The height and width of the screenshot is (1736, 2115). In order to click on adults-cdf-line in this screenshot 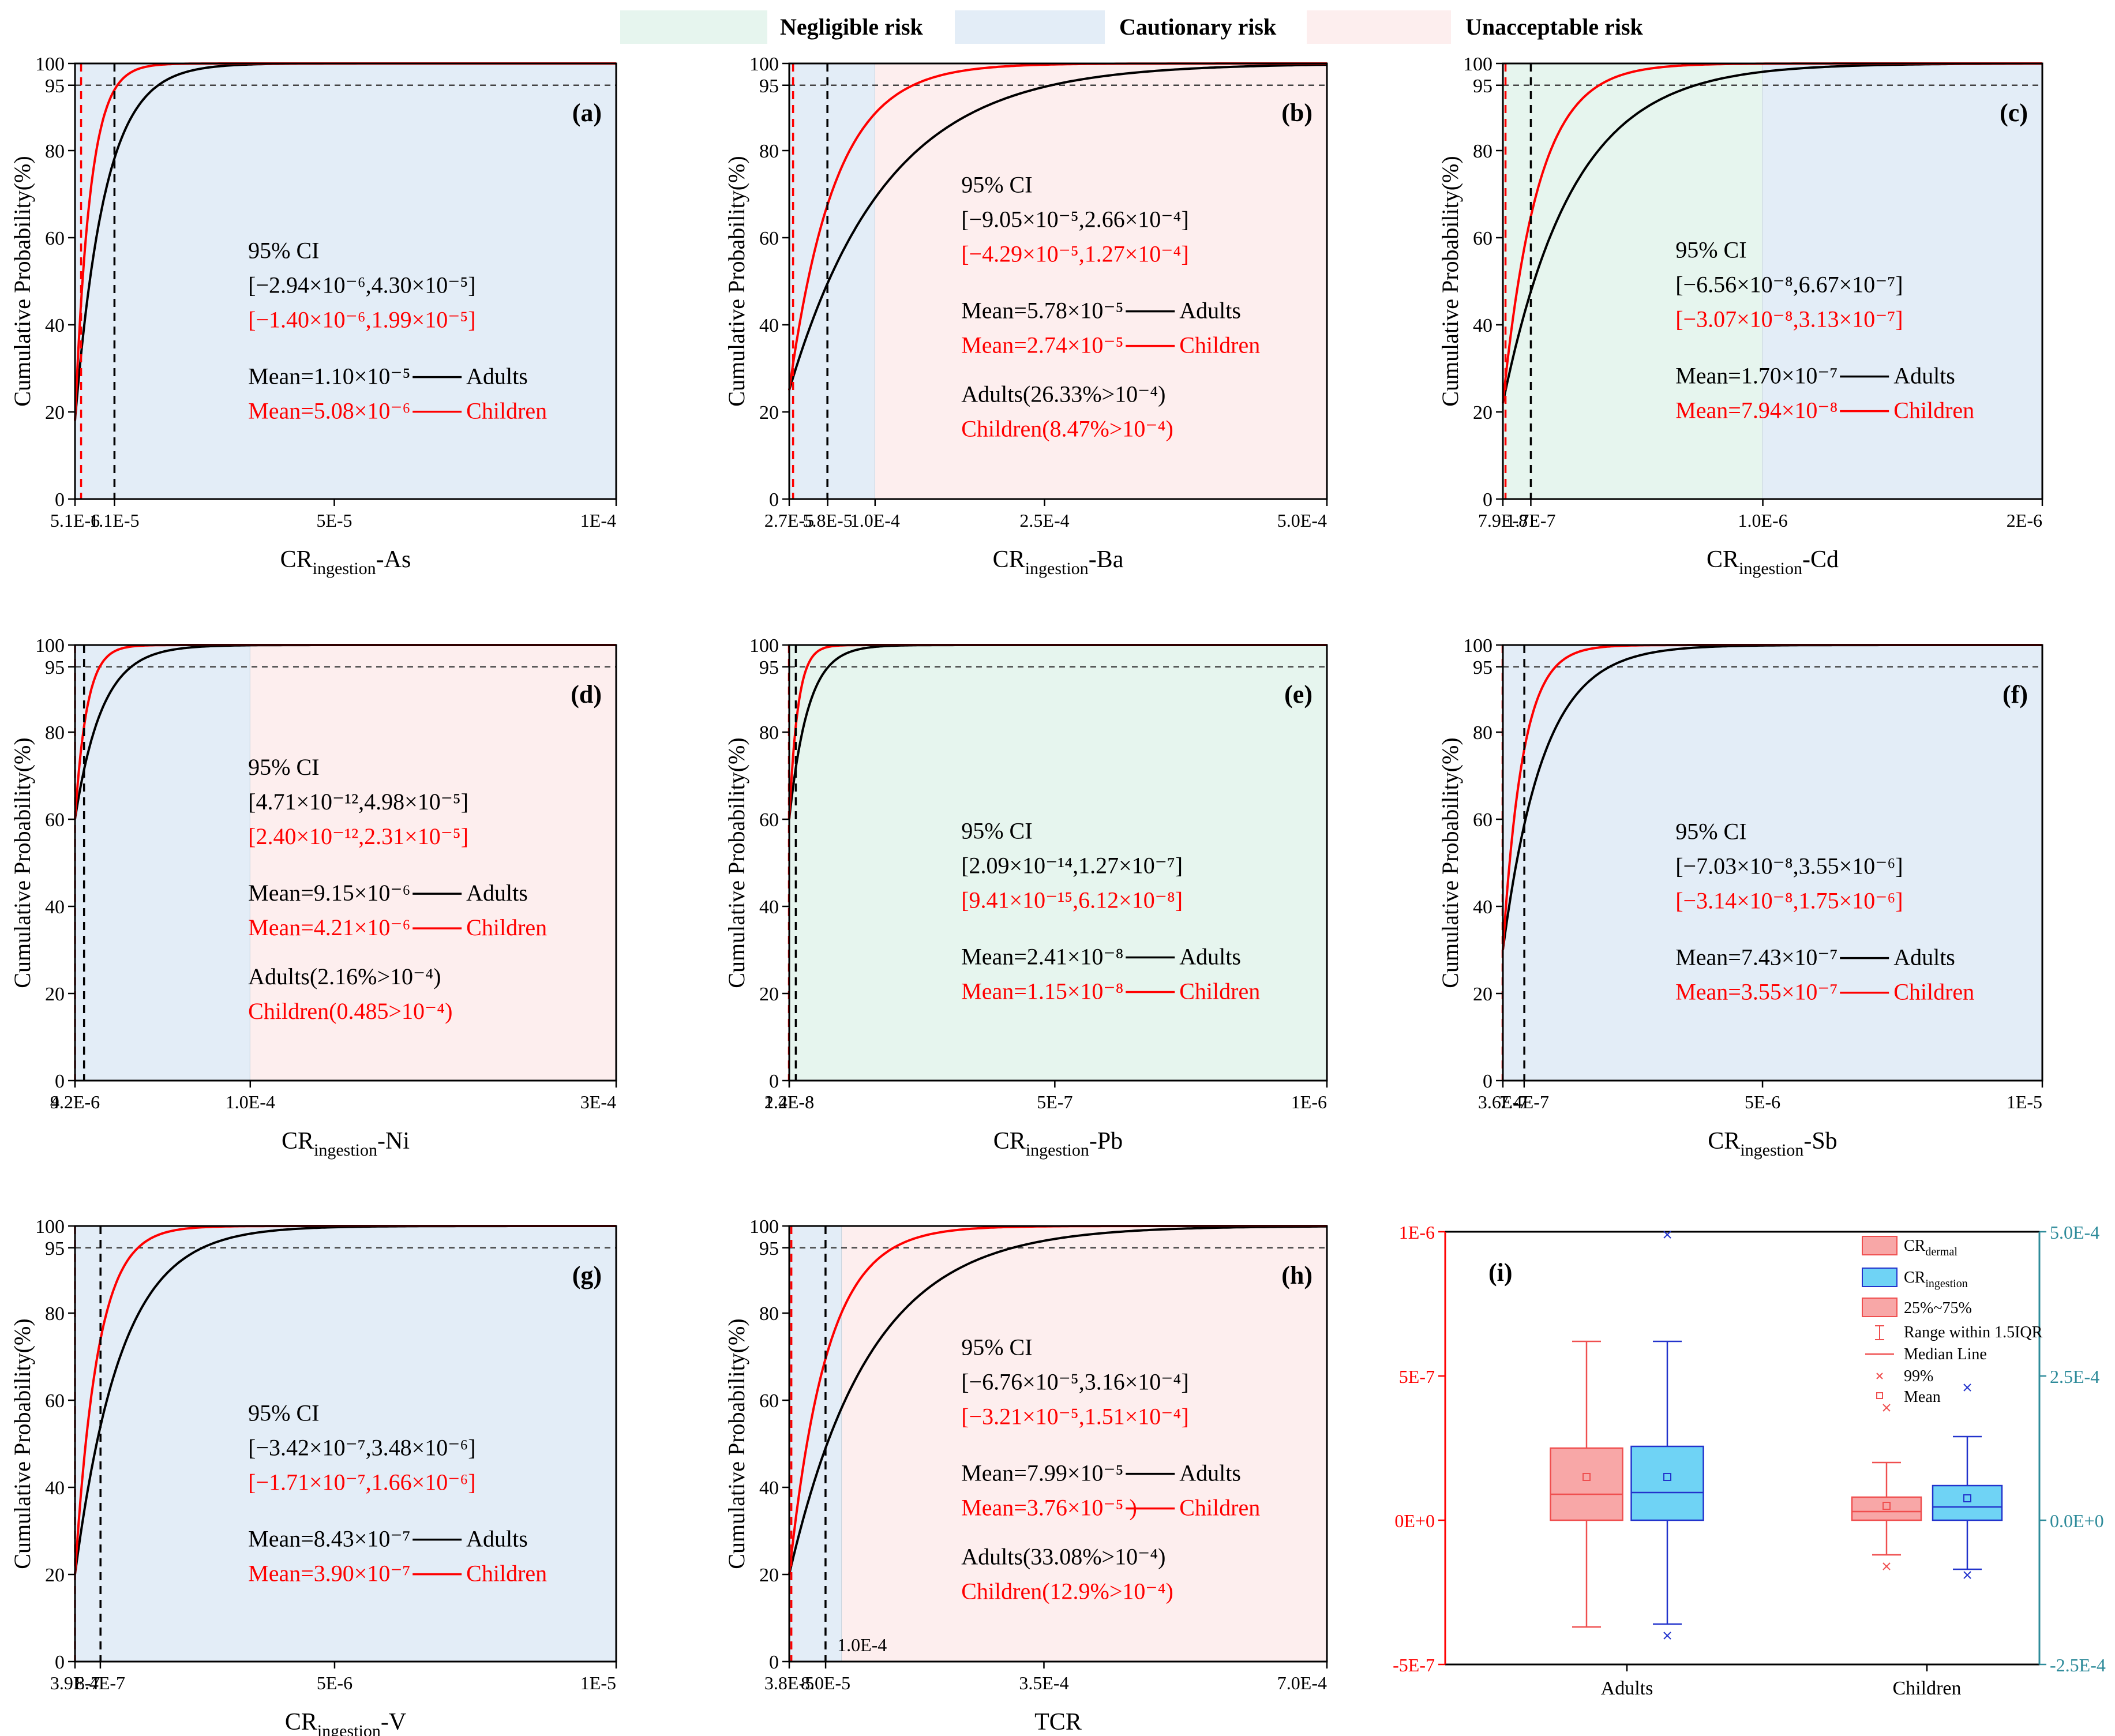, I will do `click(1057, 227)`.